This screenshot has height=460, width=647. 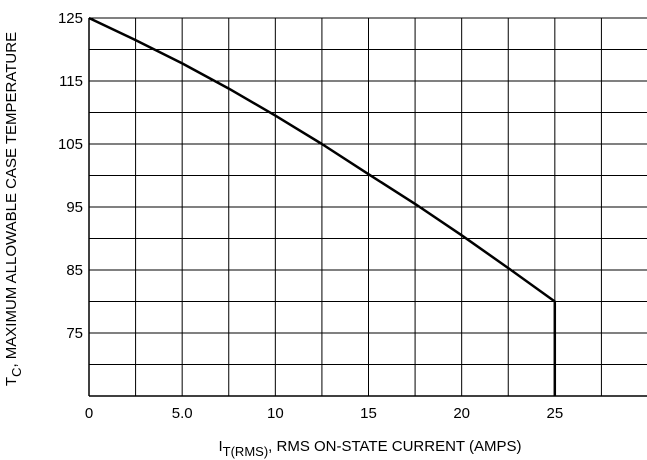 I want to click on x-tick-label: 25, so click(x=554, y=413).